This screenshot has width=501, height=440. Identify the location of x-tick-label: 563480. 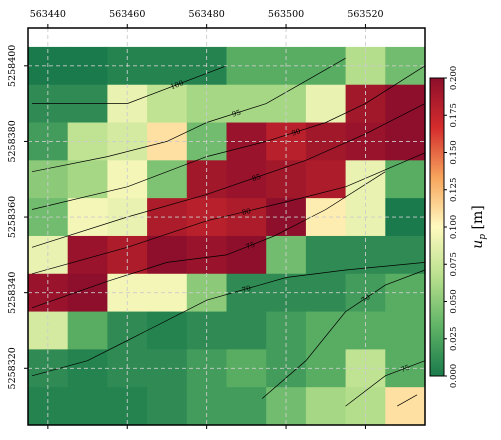
(207, 14).